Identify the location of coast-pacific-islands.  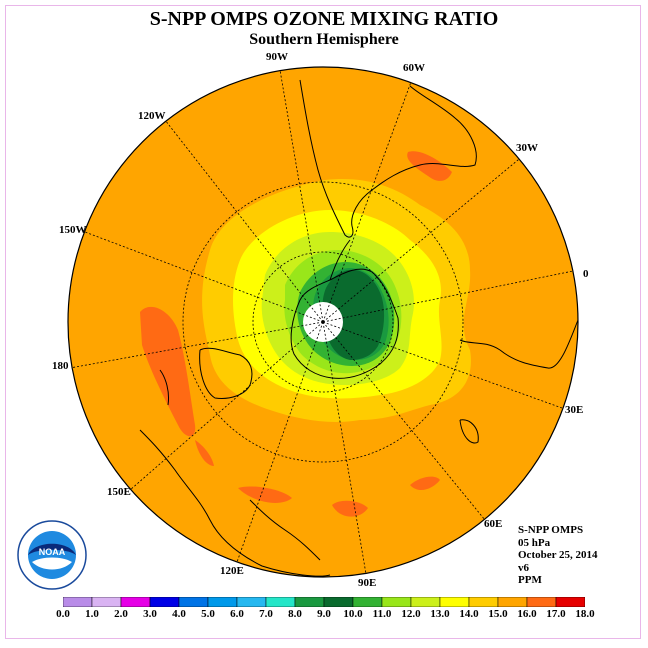
(285, 530).